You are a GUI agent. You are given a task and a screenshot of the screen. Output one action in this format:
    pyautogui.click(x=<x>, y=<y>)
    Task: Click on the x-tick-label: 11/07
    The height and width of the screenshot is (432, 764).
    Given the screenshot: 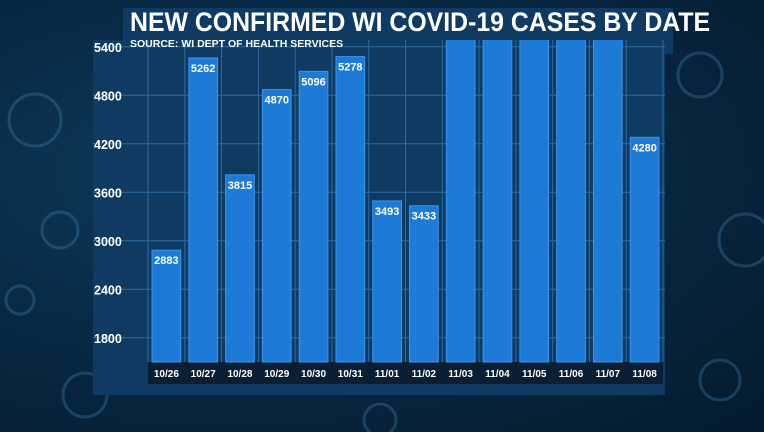 What is the action you would take?
    pyautogui.click(x=608, y=374)
    